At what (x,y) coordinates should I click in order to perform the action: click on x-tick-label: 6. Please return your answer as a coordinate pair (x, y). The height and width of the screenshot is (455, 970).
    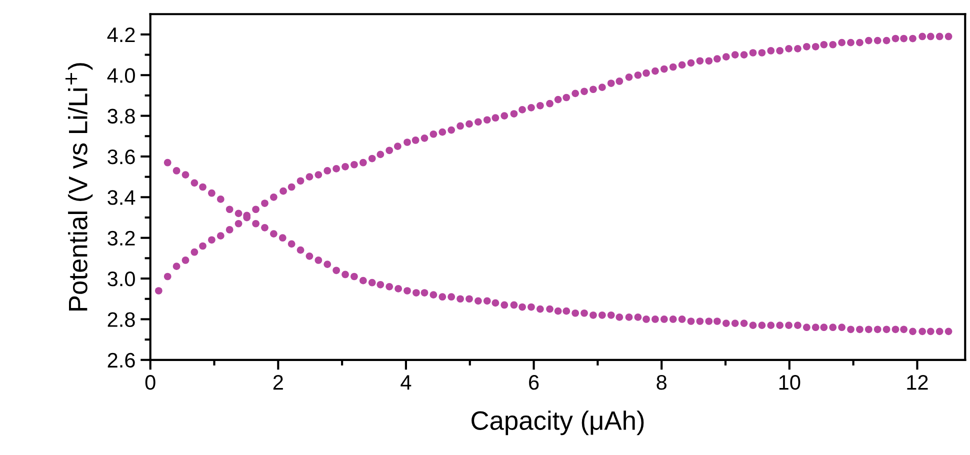
    Looking at the image, I should click on (534, 382).